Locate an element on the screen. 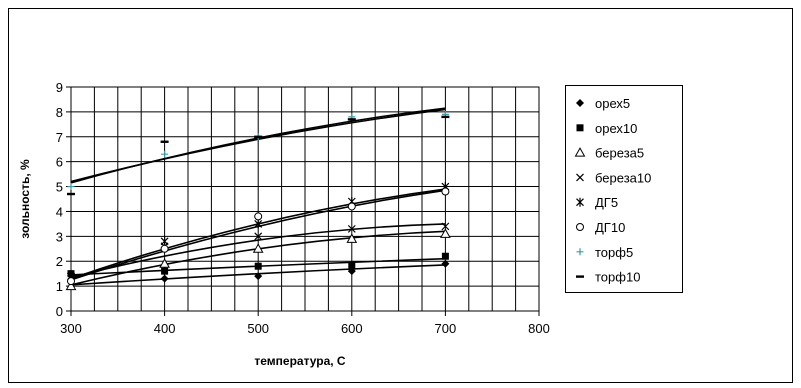 The height and width of the screenshot is (388, 801). legend-marker-береза5 is located at coordinates (580, 152).